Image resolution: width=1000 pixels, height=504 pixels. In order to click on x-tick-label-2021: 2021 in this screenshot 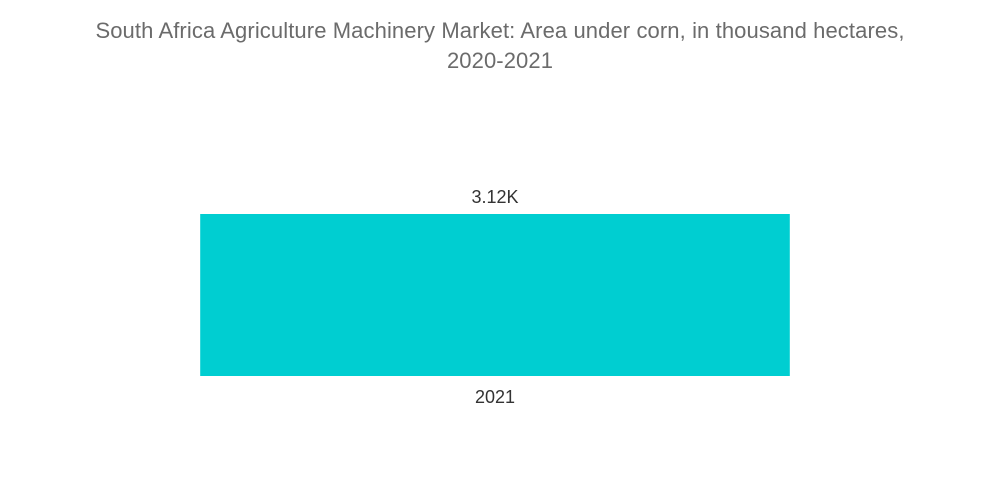, I will do `click(495, 397)`.